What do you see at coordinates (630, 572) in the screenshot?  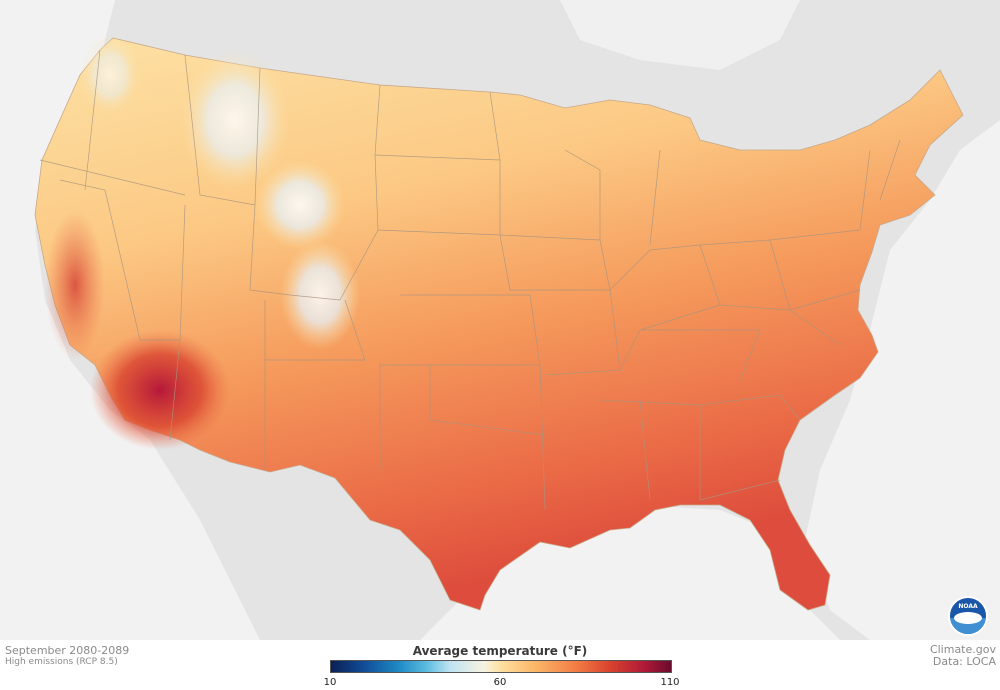 I see `gulf-of-mexico` at bounding box center [630, 572].